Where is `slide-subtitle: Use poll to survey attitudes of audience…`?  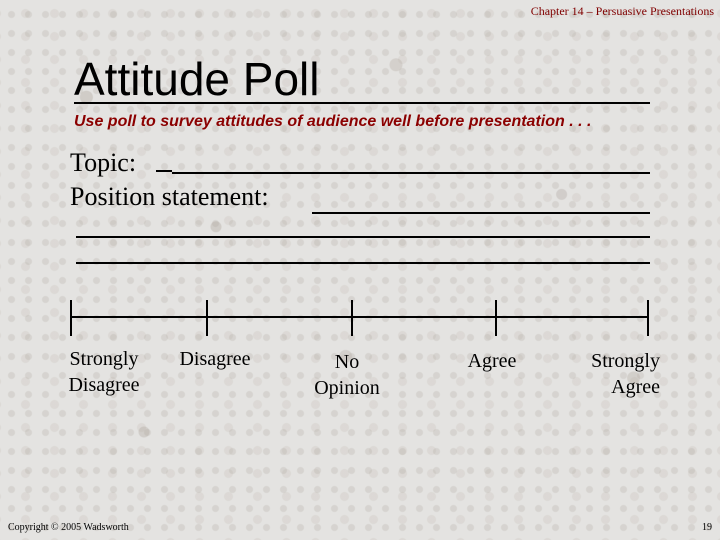 slide-subtitle: Use poll to survey attitudes of audience… is located at coordinates (333, 121).